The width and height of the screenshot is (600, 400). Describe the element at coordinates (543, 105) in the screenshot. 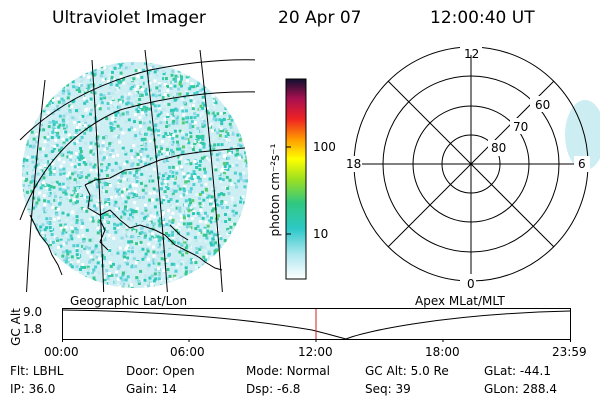

I see `mlat-label-60: 60` at that location.